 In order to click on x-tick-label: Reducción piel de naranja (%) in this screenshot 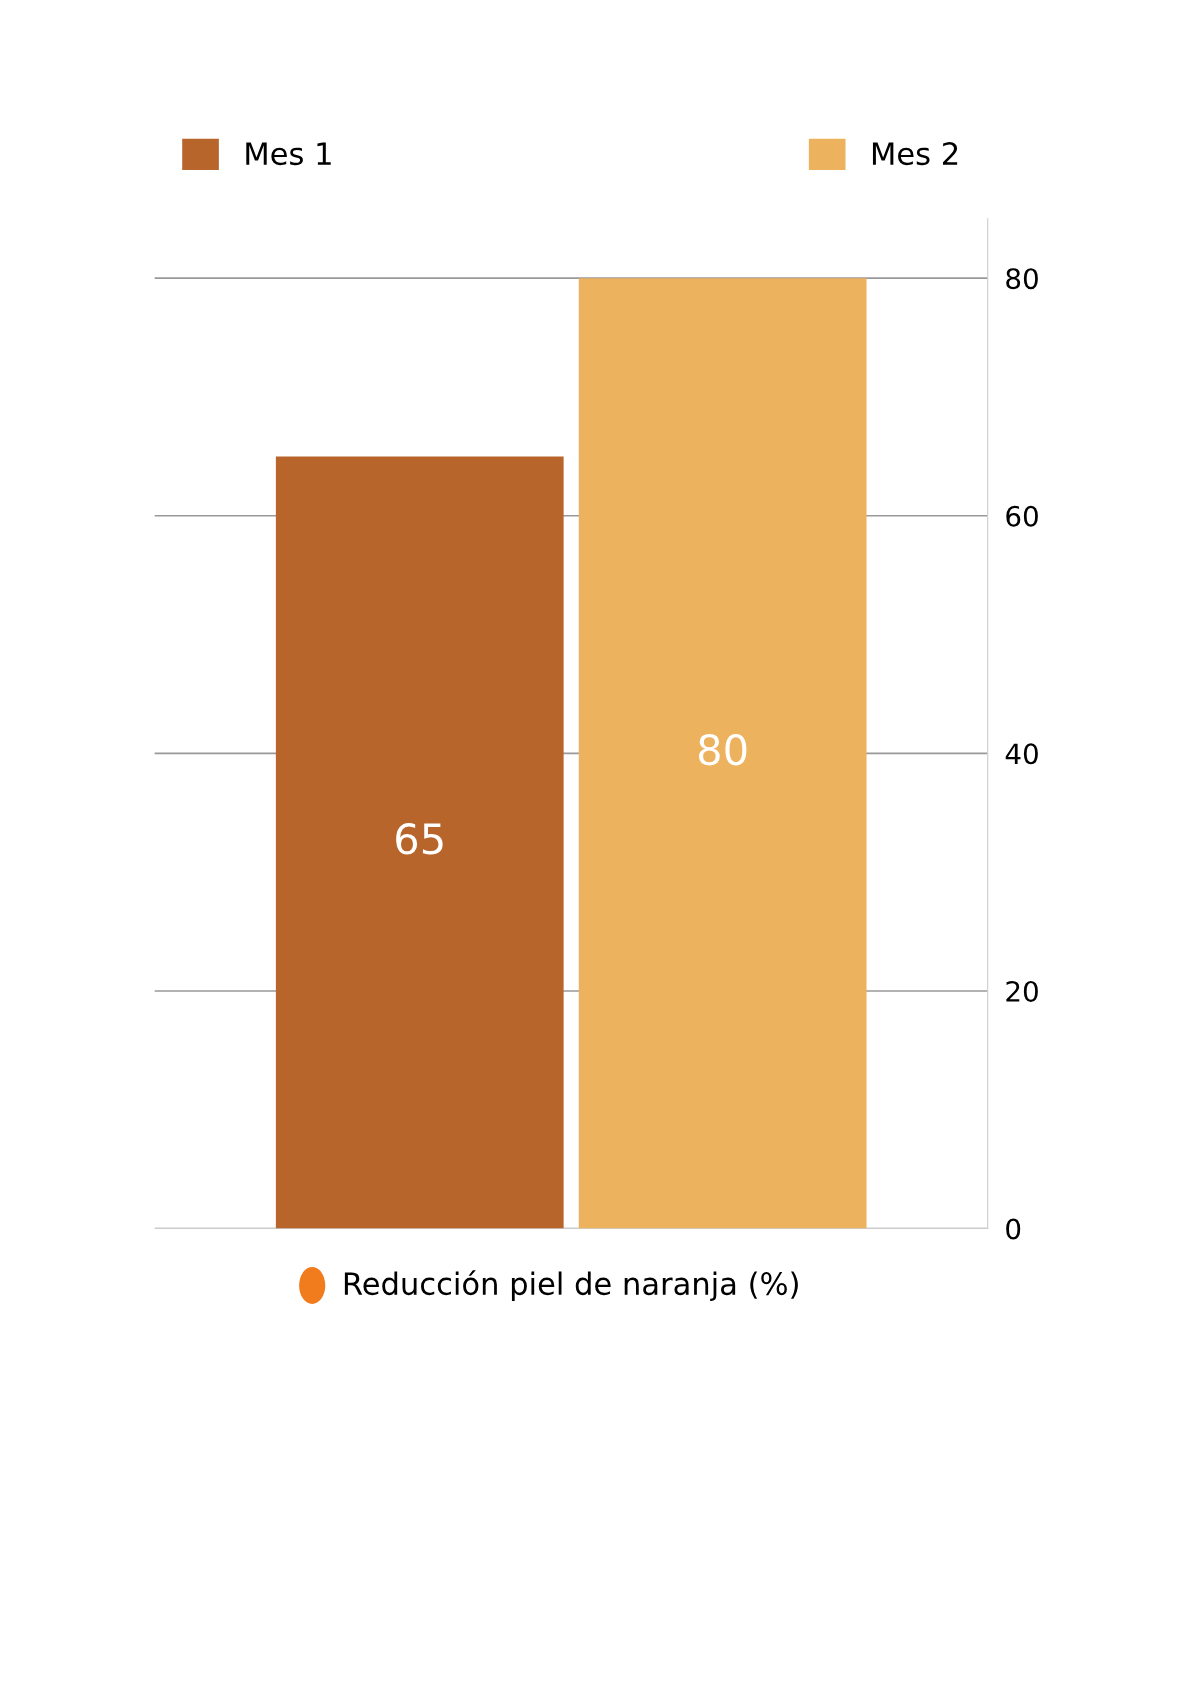, I will do `click(571, 1286)`.